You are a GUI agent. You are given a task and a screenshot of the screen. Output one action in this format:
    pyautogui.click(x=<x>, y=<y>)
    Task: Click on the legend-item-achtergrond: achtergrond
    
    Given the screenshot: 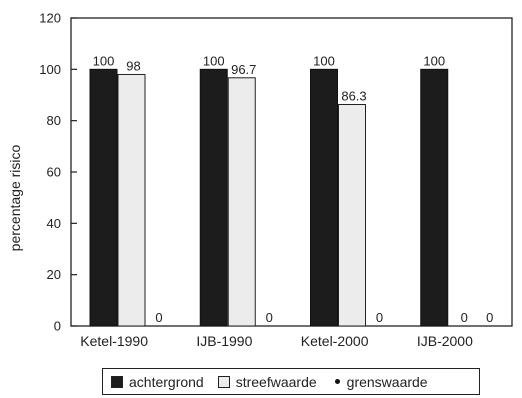 What is the action you would take?
    pyautogui.click(x=157, y=382)
    